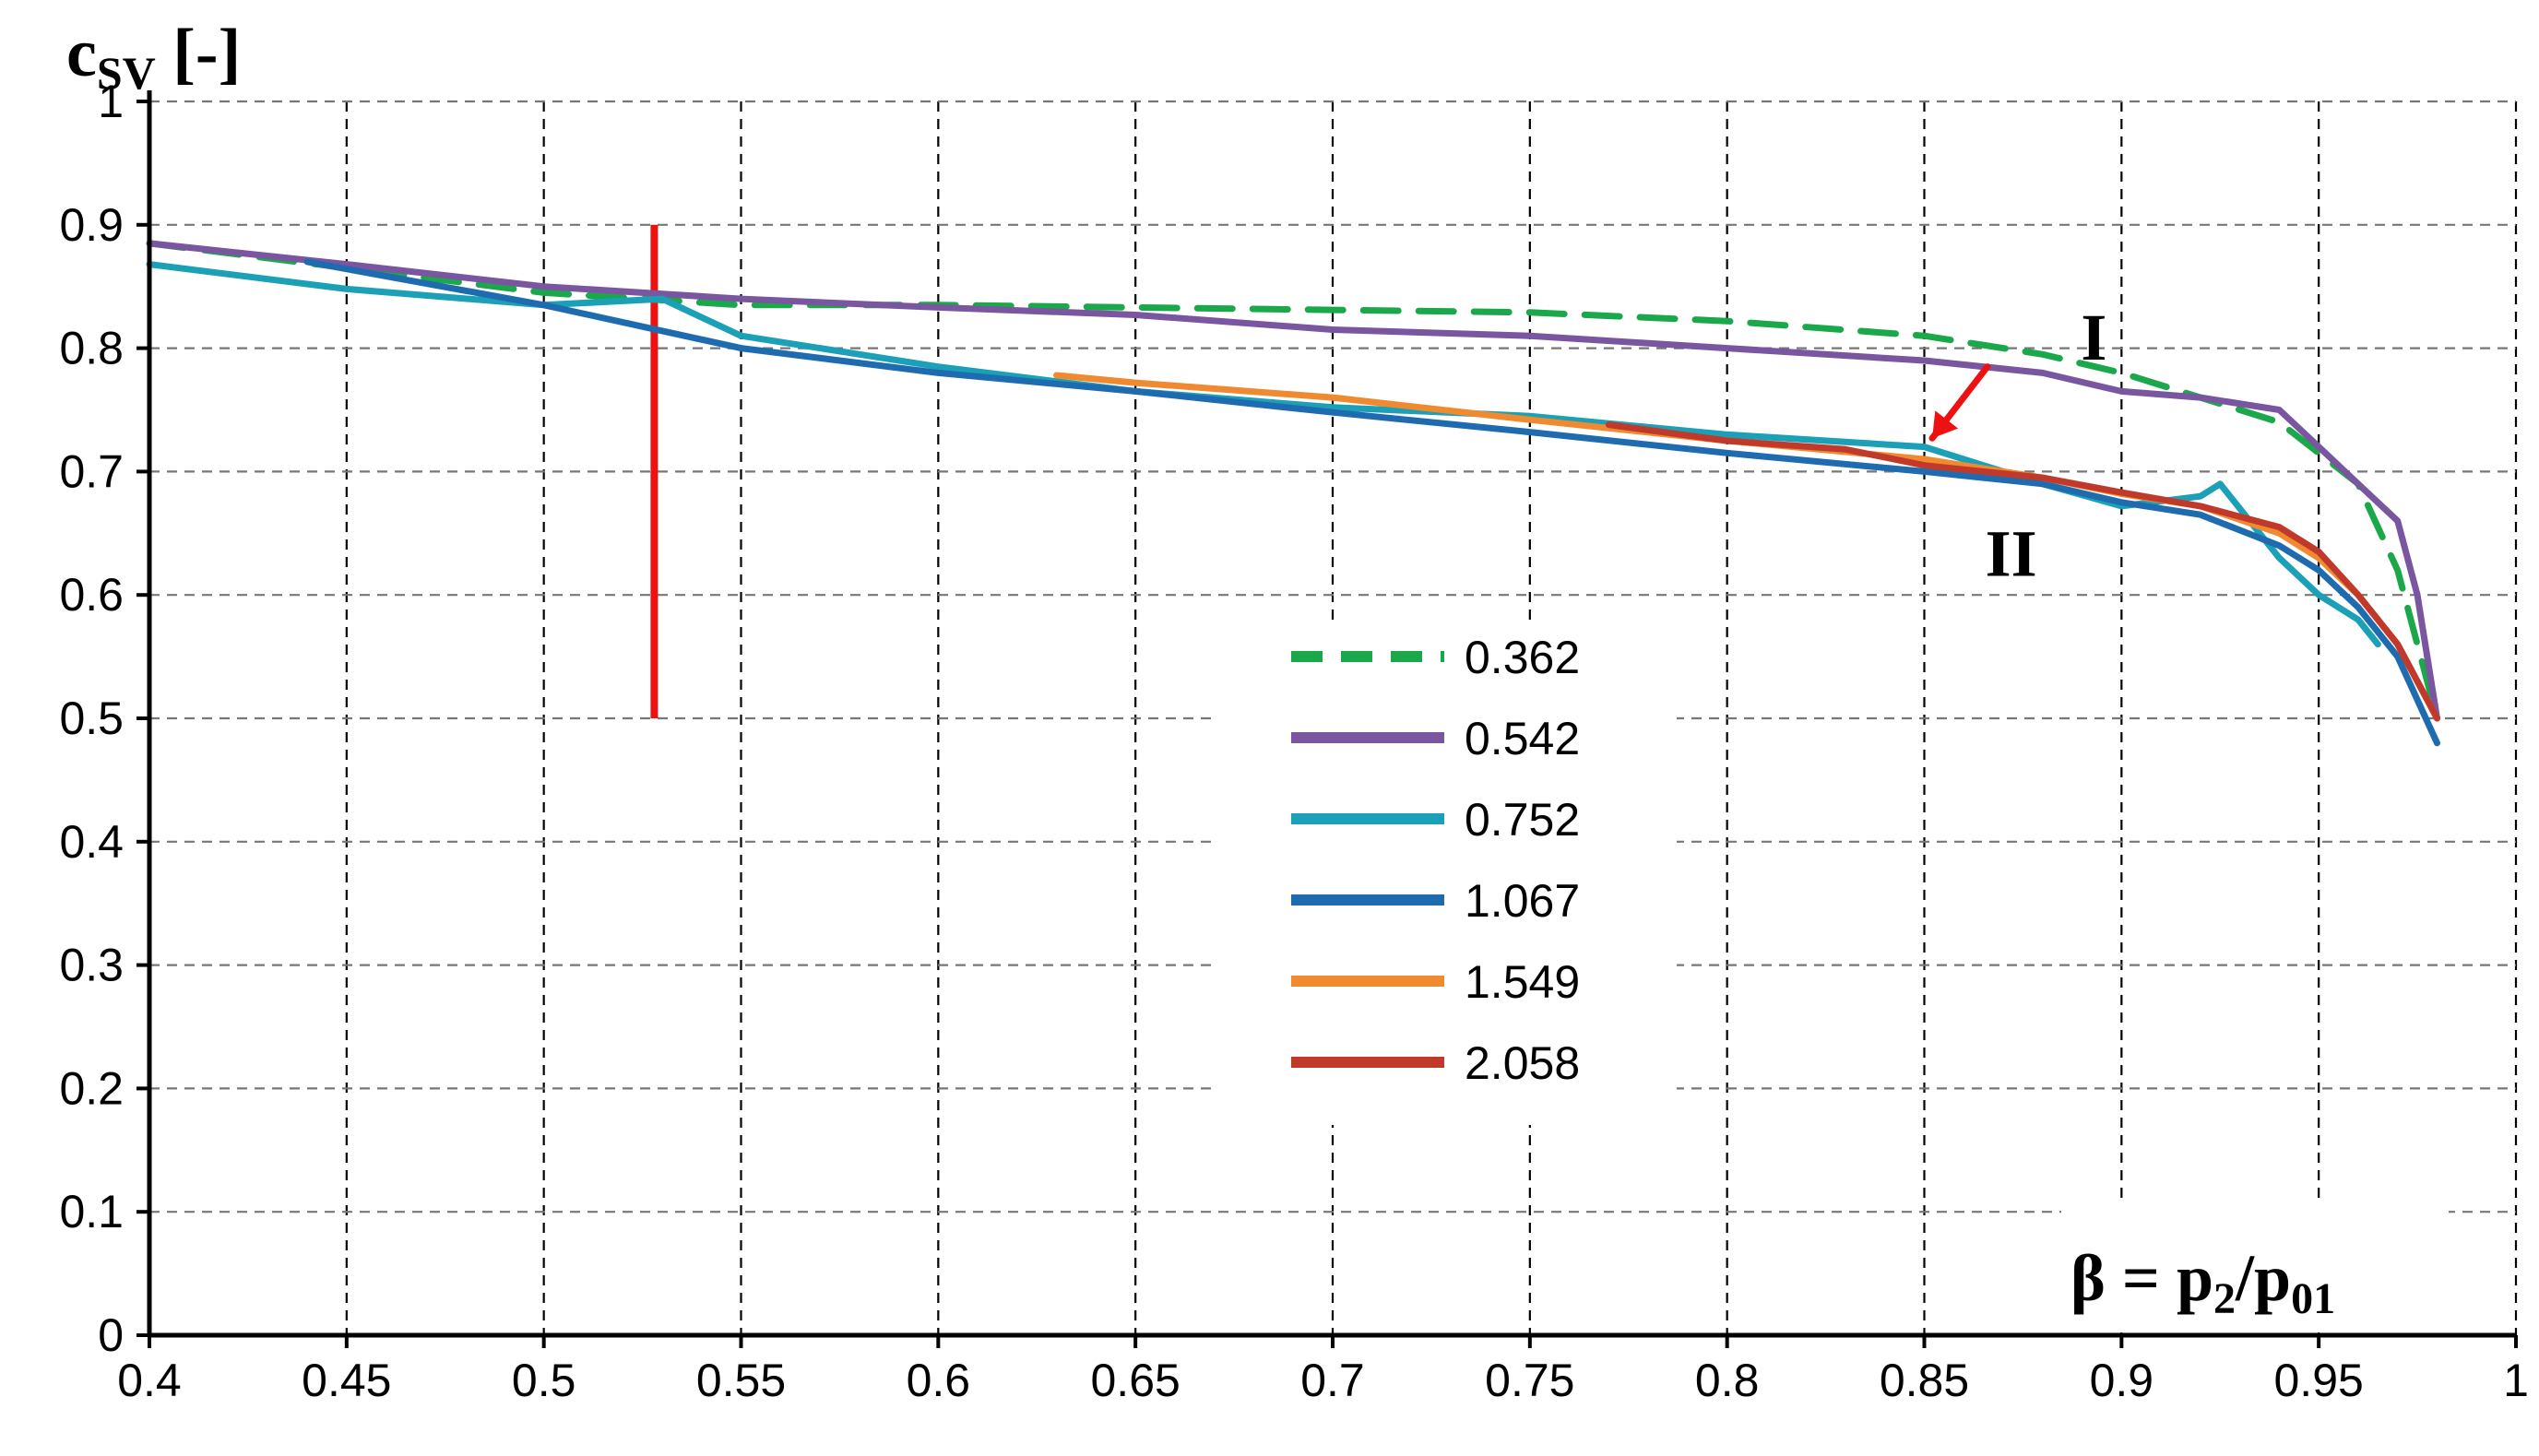  I want to click on y-axis-title-sub: SV, so click(126, 73).